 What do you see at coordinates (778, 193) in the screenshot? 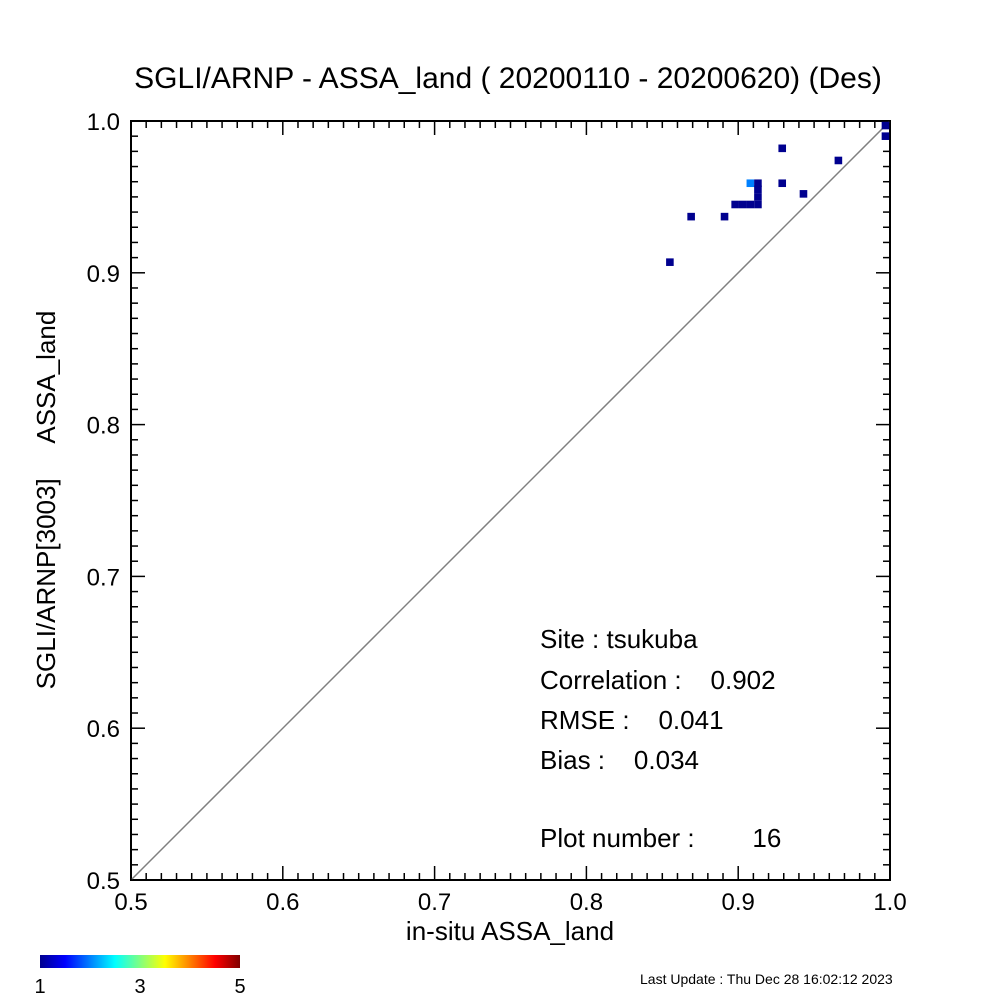
I see `density-cells` at bounding box center [778, 193].